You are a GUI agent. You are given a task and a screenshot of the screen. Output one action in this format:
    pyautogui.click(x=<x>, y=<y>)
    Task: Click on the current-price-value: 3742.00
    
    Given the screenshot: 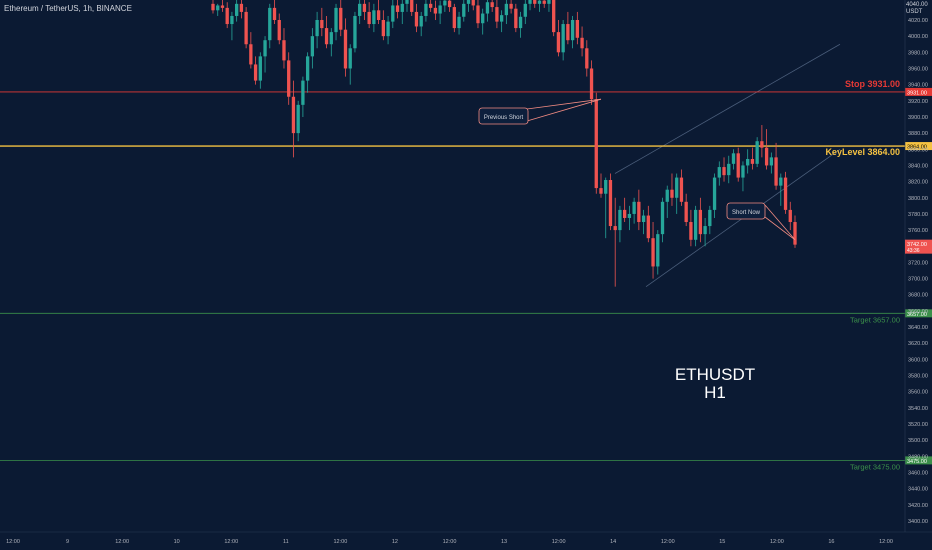 What is the action you would take?
    pyautogui.click(x=917, y=245)
    